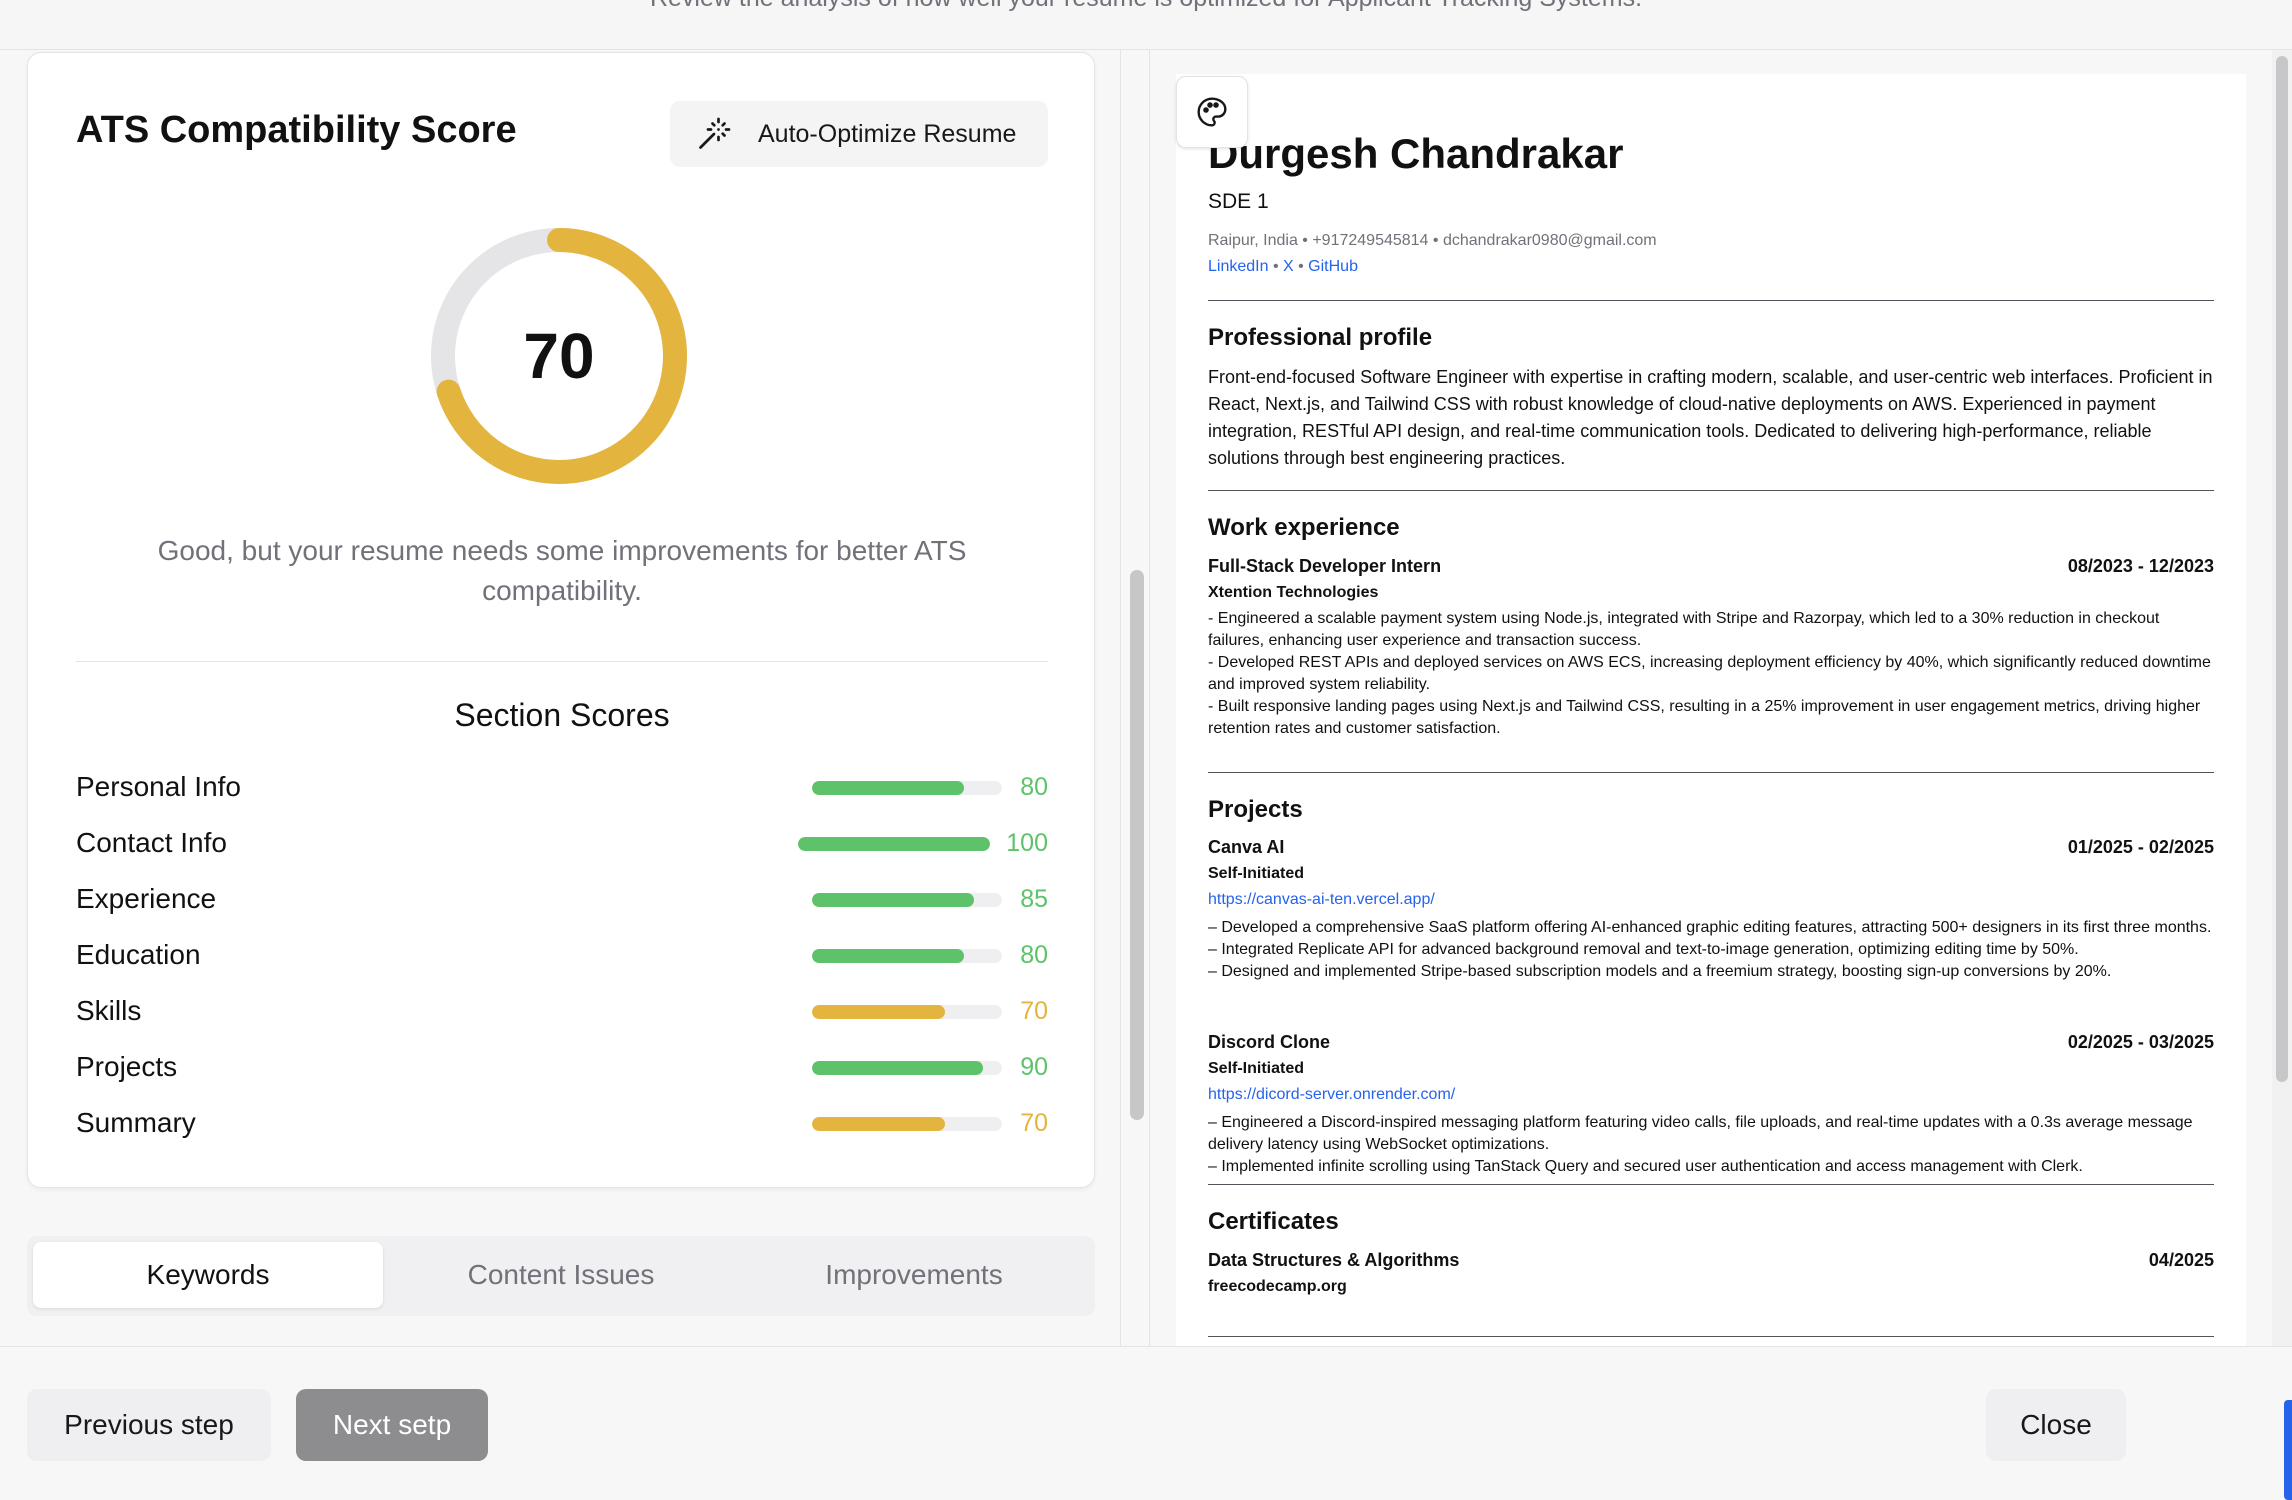  I want to click on score-label: Skills, so click(109, 1010).